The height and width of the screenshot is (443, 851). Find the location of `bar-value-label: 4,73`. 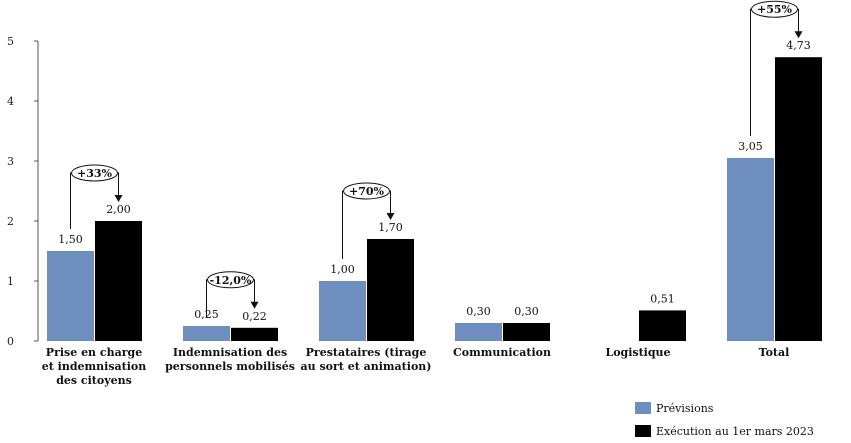

bar-value-label: 4,73 is located at coordinates (798, 45).